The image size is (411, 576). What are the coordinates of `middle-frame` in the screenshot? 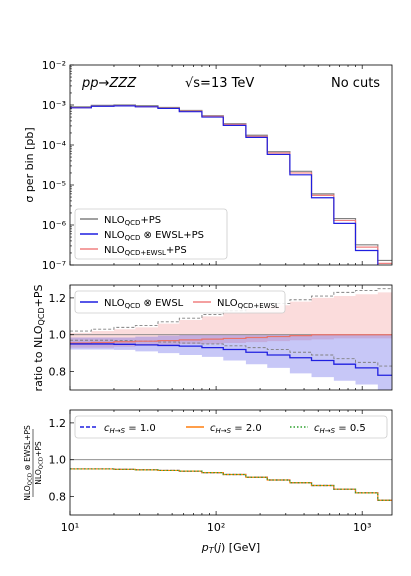 It's located at (231, 337).